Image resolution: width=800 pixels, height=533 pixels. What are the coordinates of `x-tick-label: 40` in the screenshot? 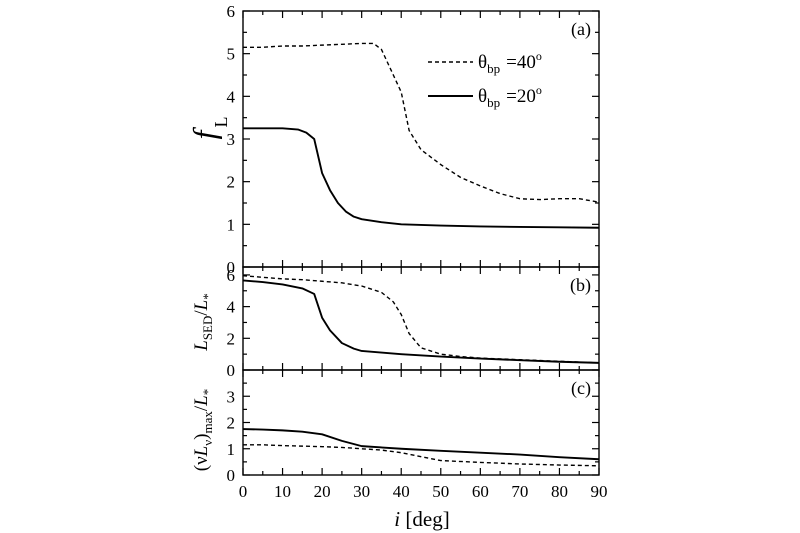 It's located at (401, 491).